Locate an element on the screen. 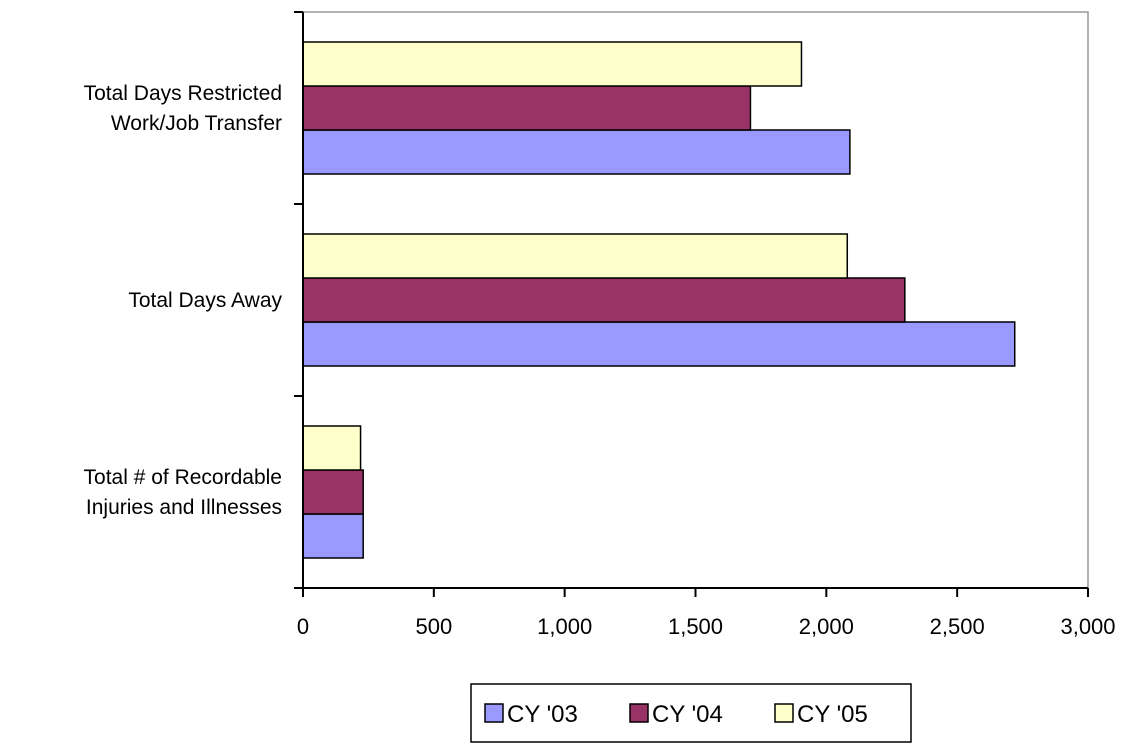 This screenshot has height=746, width=1133. legend-label: CY '05 is located at coordinates (832, 714).